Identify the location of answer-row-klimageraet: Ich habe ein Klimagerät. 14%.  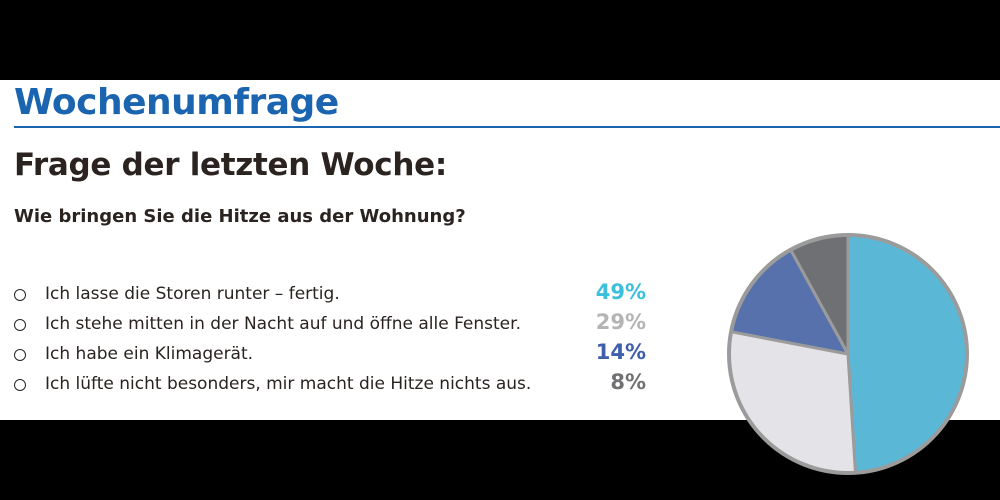
(334, 355).